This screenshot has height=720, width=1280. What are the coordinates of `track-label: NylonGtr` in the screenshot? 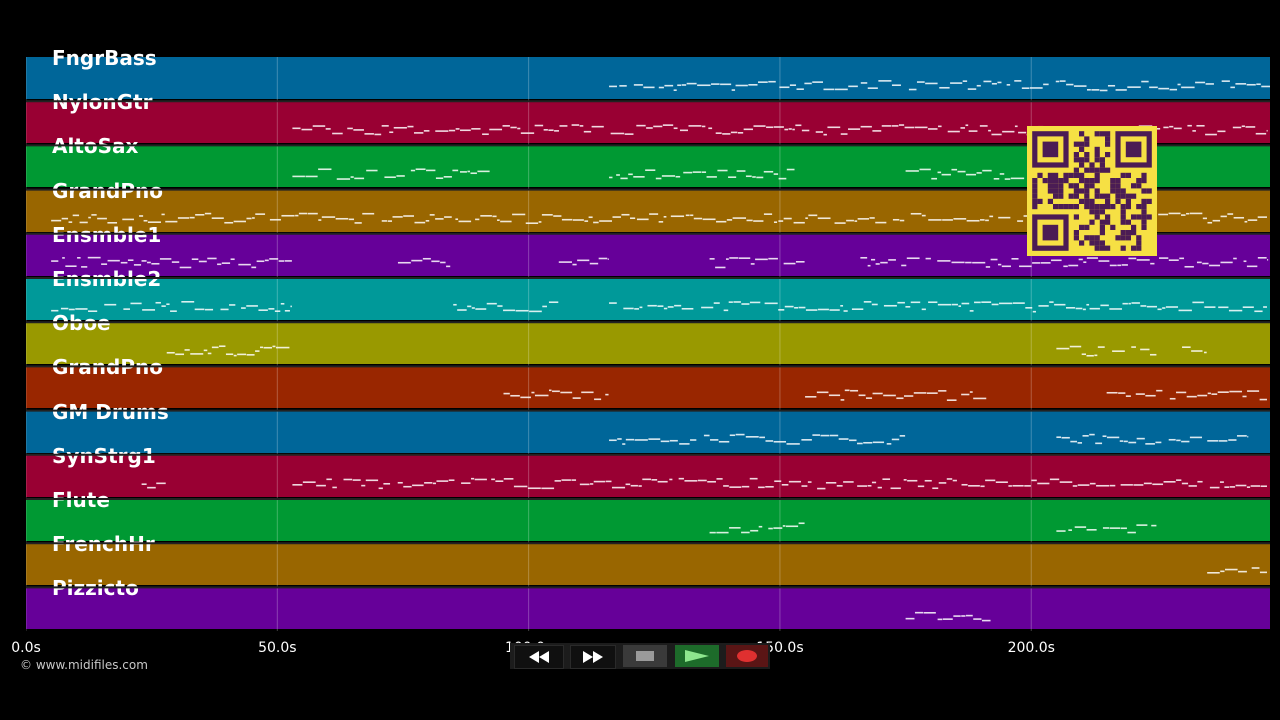 It's located at (102, 102).